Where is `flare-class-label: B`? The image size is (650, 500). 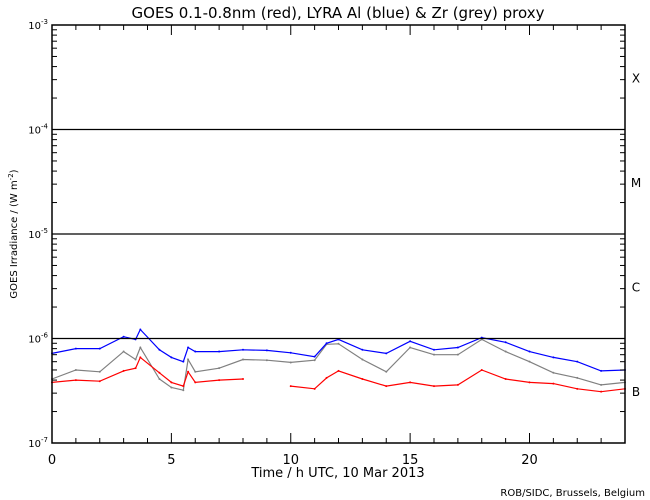
flare-class-label: B is located at coordinates (636, 392).